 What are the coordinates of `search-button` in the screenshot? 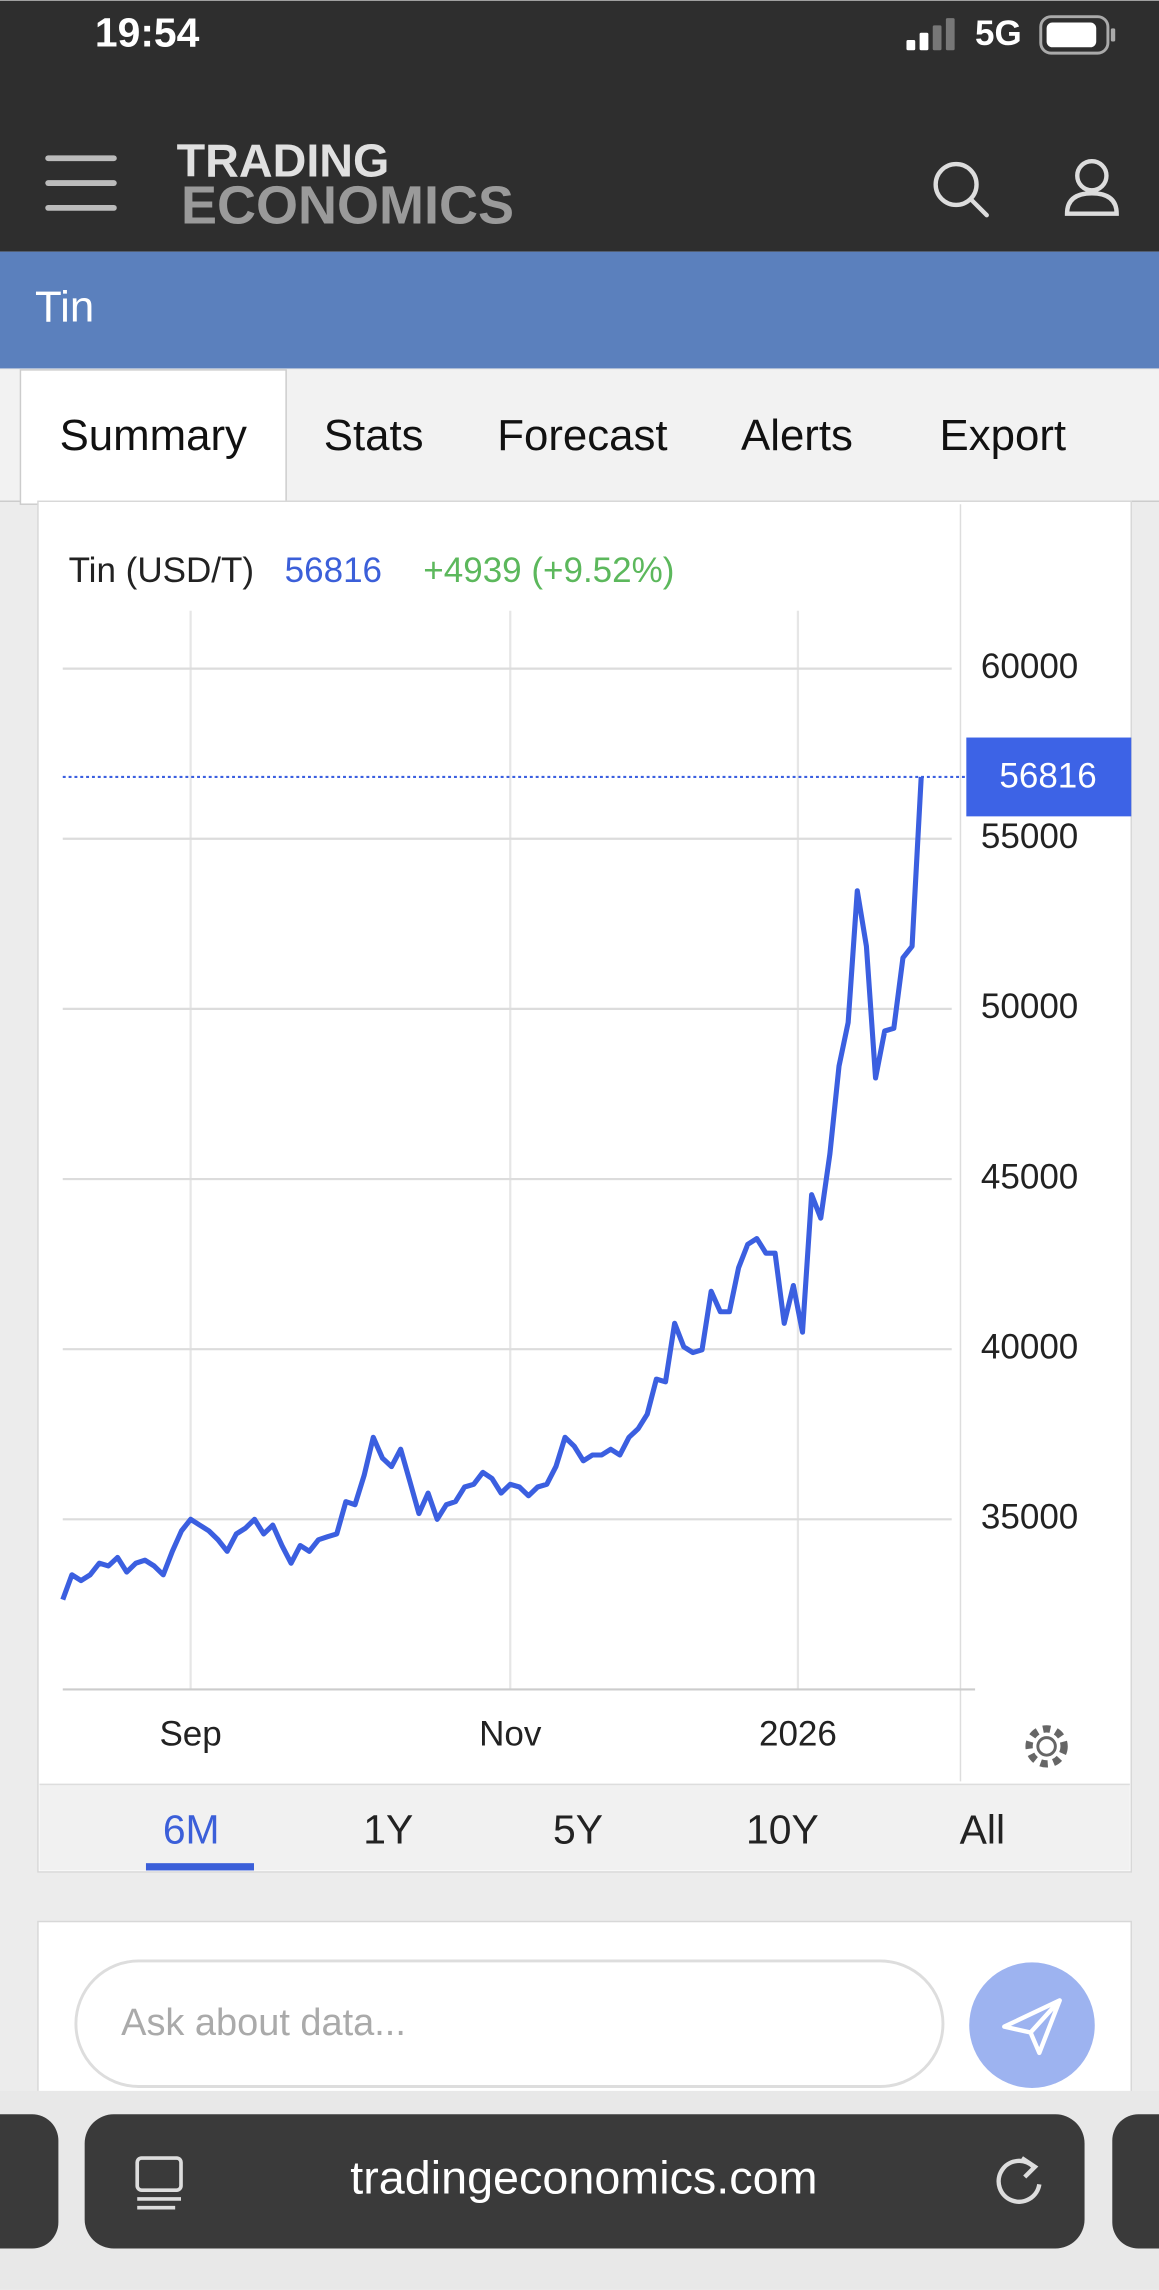 It's located at (961, 189).